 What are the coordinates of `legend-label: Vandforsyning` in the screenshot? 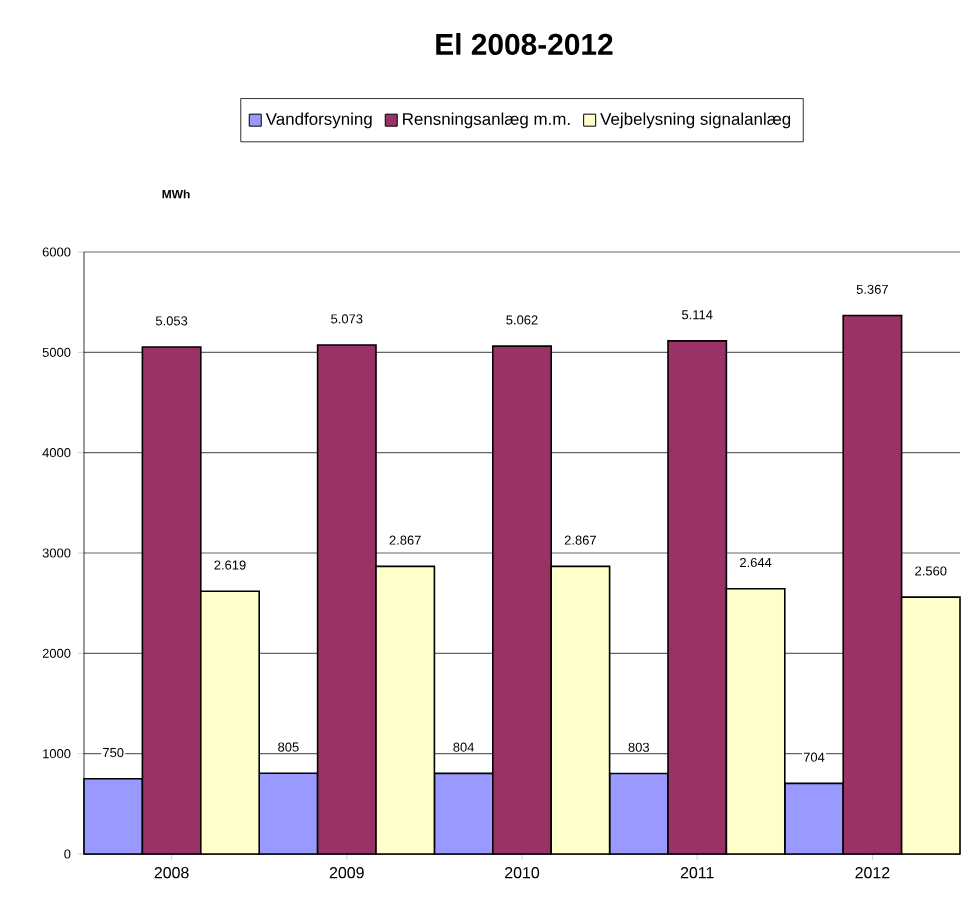 It's located at (318, 120).